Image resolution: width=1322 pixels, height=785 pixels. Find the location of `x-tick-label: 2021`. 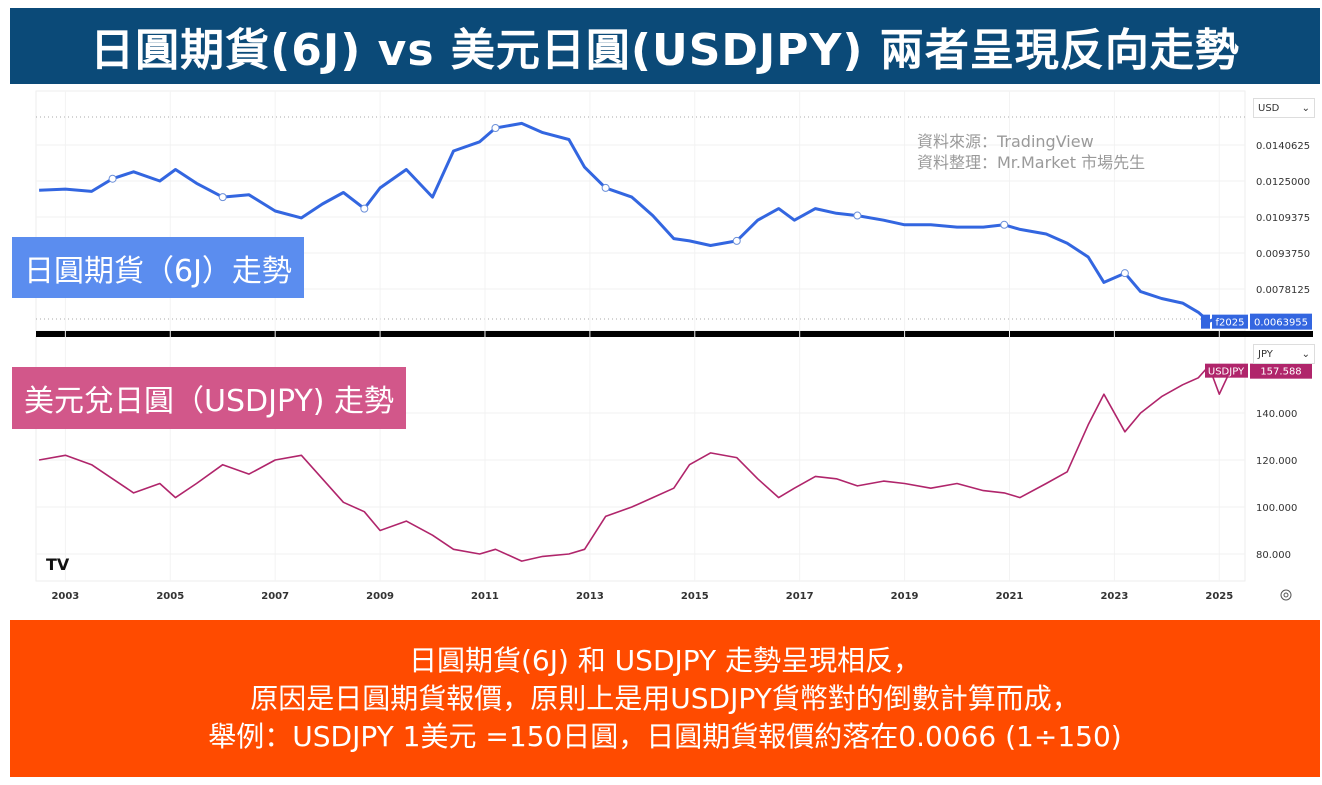

x-tick-label: 2021 is located at coordinates (1010, 596).